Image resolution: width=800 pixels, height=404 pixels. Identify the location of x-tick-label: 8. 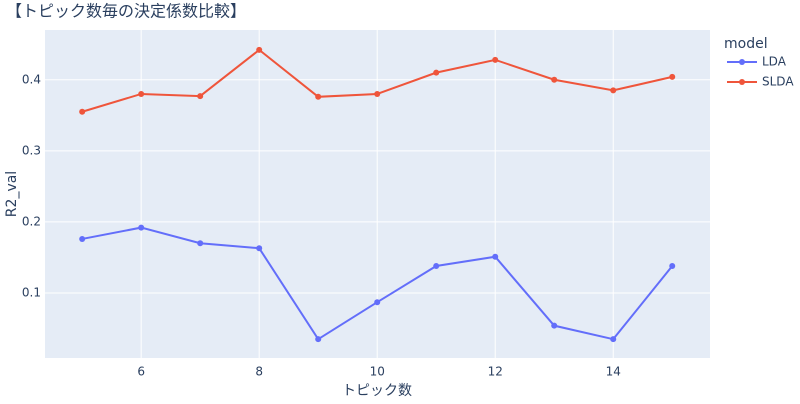
(259, 372).